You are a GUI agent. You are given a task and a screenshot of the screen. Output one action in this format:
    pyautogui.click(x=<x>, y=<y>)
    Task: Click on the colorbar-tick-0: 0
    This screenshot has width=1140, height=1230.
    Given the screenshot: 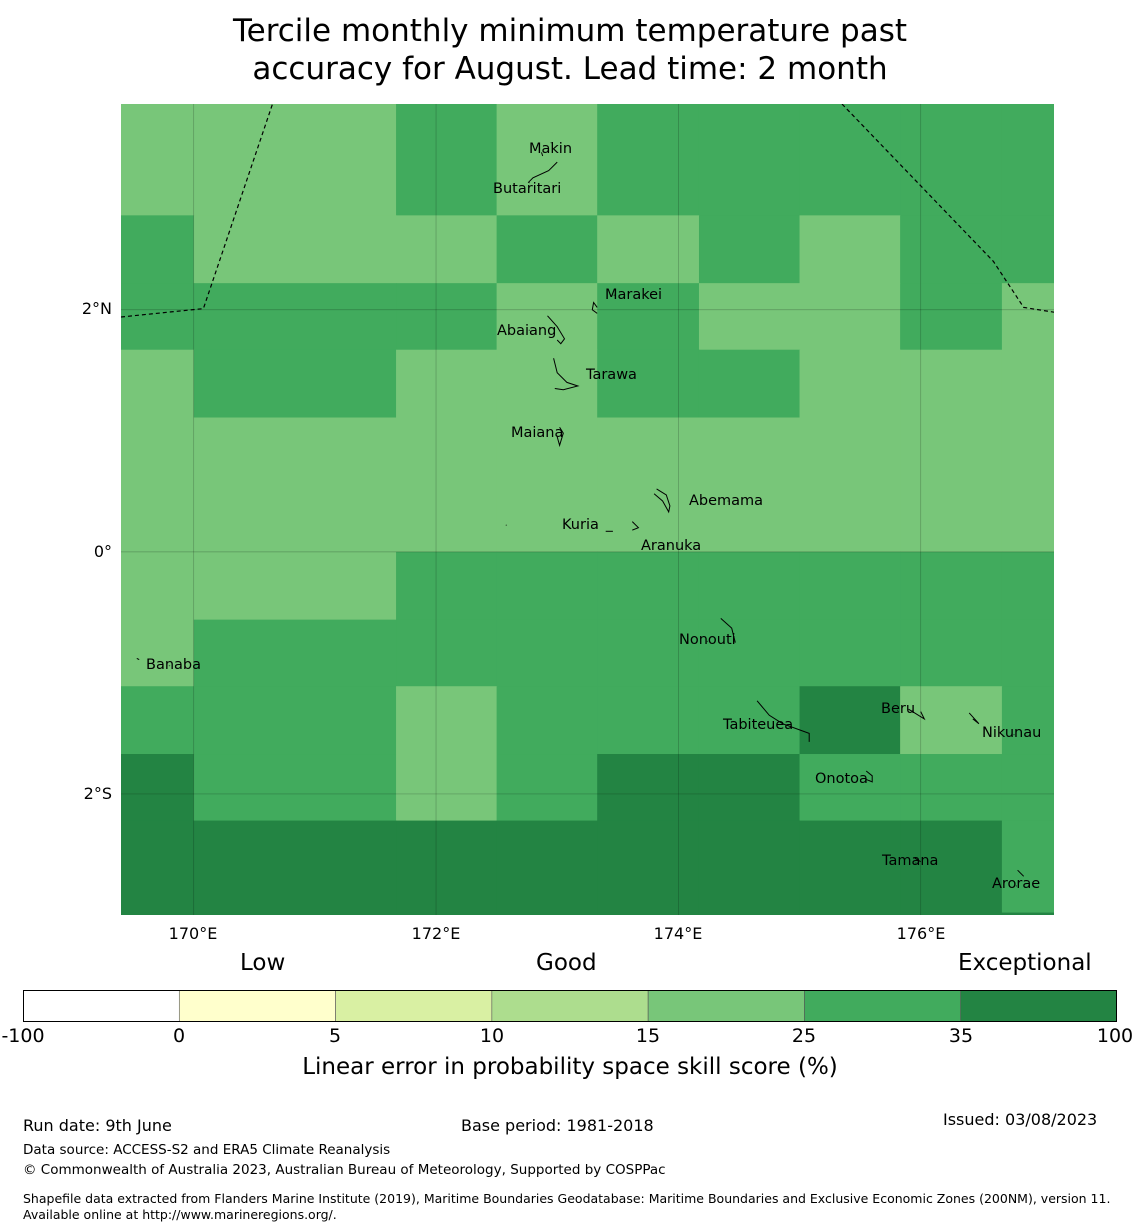 What is the action you would take?
    pyautogui.click(x=179, y=1036)
    